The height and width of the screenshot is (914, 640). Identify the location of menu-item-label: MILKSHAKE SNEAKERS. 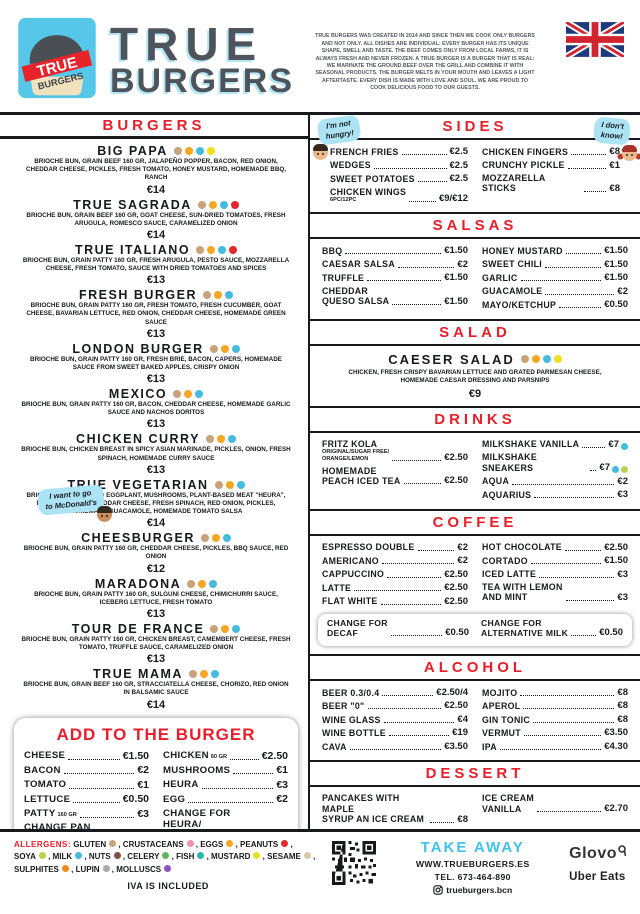
(509, 462).